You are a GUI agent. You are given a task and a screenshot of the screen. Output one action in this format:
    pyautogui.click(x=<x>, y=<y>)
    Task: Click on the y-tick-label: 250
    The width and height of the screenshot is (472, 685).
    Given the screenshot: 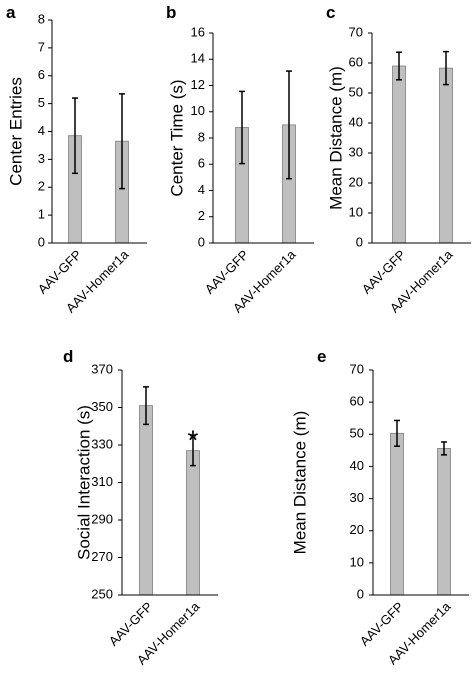 What is the action you would take?
    pyautogui.click(x=102, y=593)
    